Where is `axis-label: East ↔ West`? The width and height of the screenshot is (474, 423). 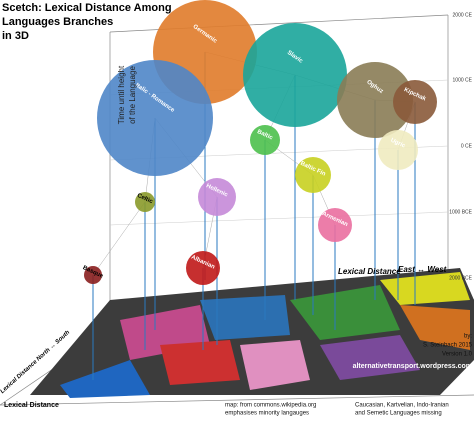
axis-label: East ↔ West is located at coordinates (422, 269).